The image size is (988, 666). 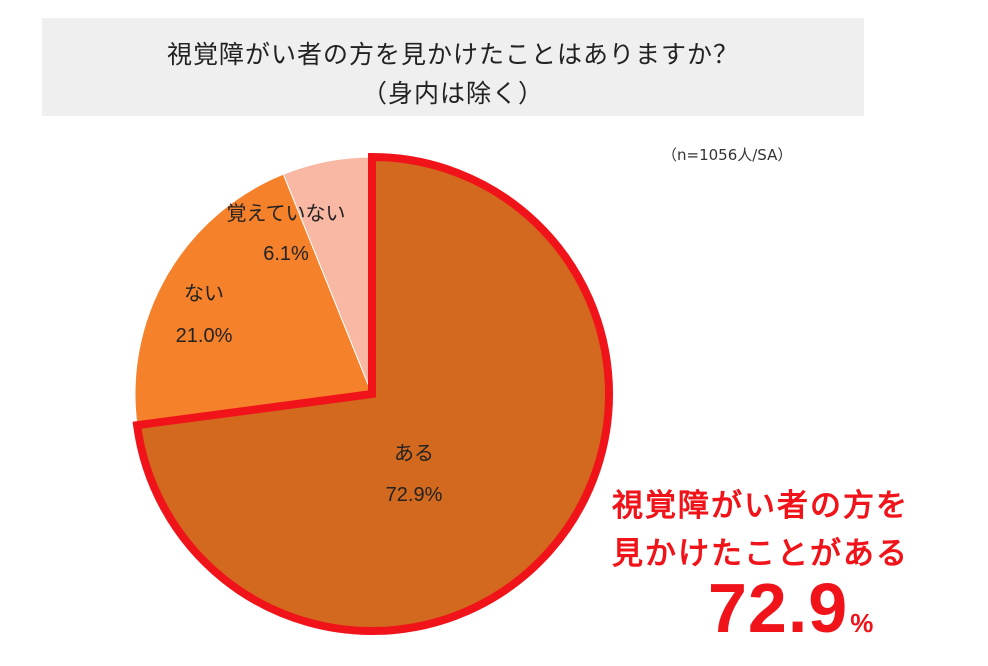 What do you see at coordinates (778, 608) in the screenshot?
I see `callout-number: 72.9` at bounding box center [778, 608].